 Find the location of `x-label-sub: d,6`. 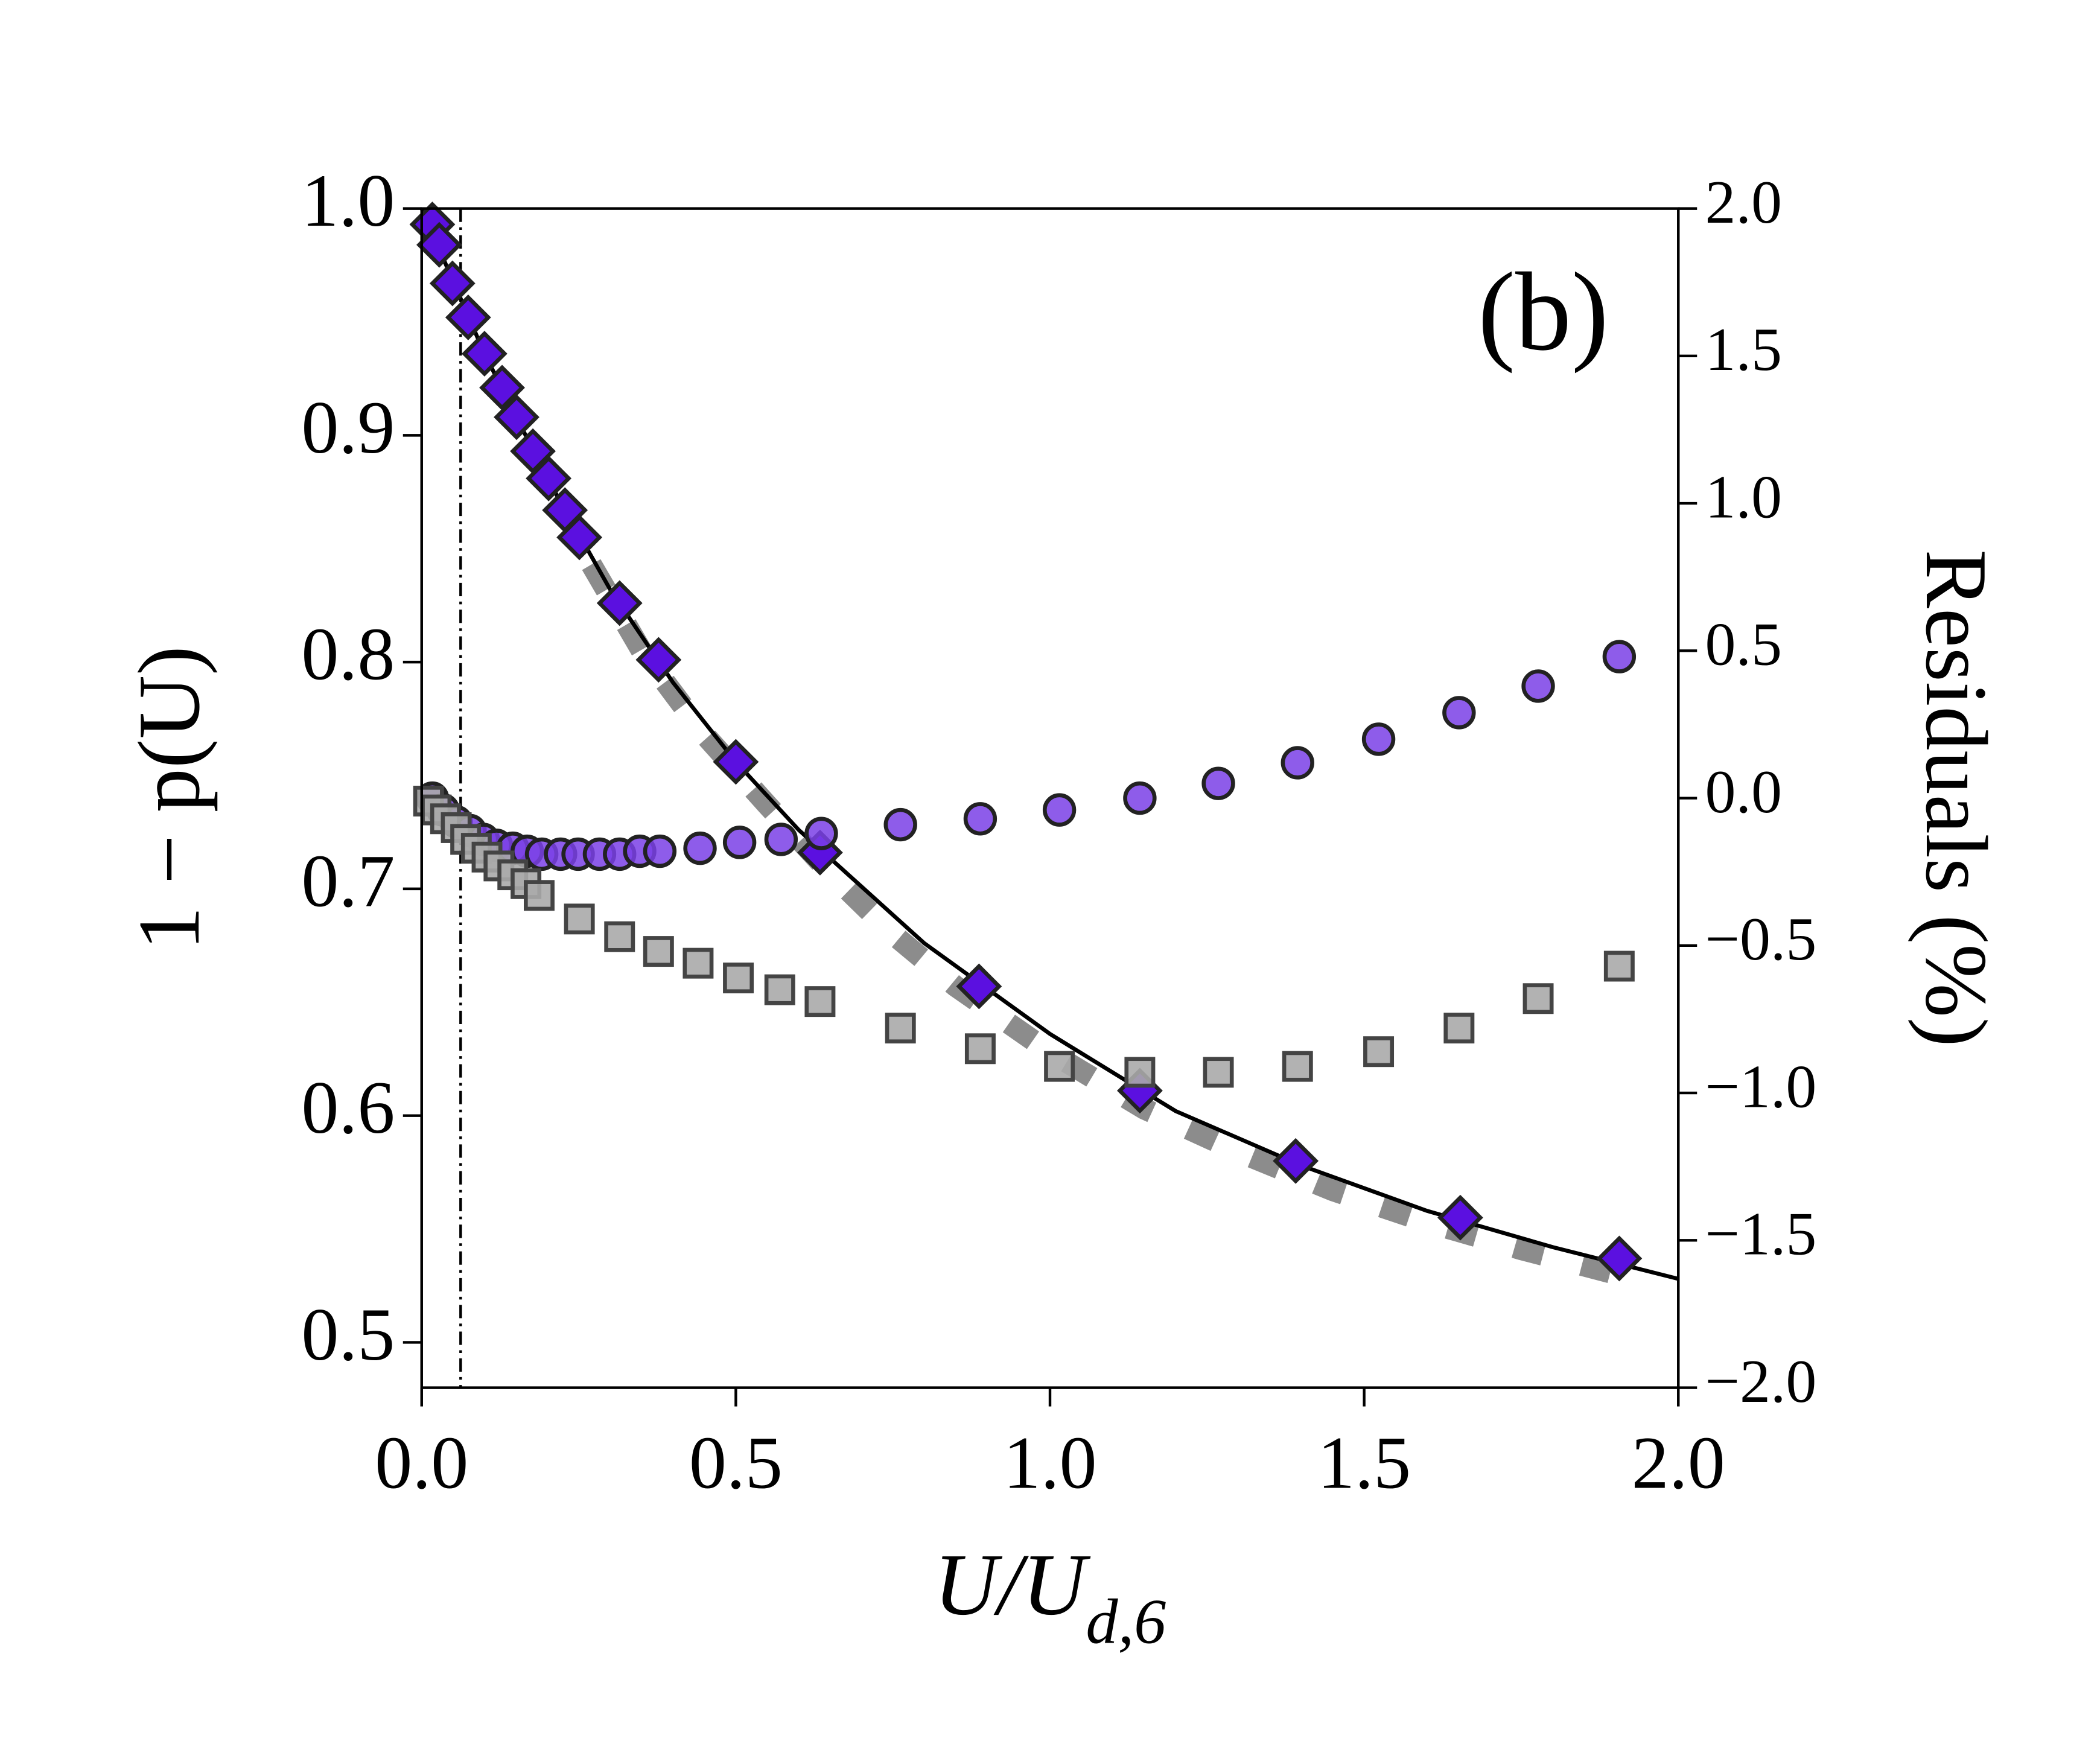

x-label-sub: d,6 is located at coordinates (1126, 1622).